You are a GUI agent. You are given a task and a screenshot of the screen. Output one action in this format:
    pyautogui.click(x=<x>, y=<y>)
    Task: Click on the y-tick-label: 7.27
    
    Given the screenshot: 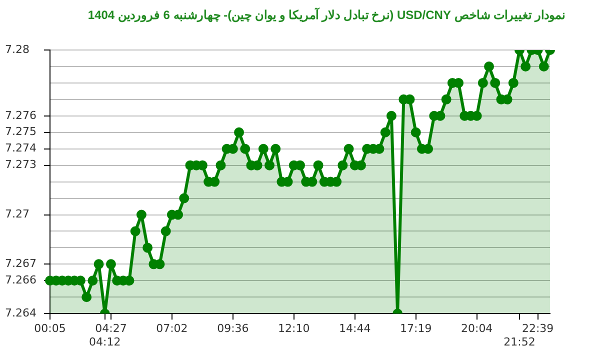 What is the action you would take?
    pyautogui.click(x=17, y=214)
    